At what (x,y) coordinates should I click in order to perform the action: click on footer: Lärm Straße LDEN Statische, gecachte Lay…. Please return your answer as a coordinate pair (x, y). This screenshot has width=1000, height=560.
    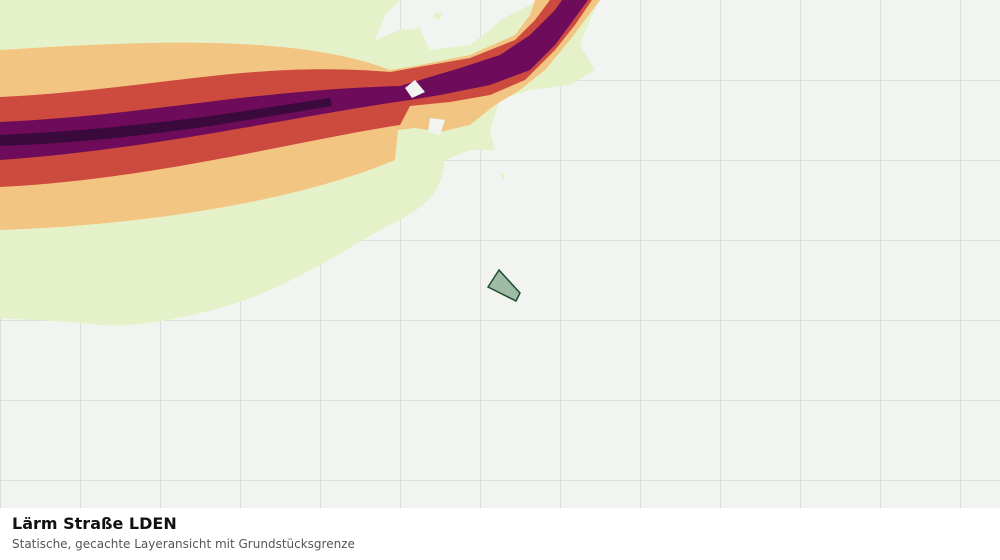
    Looking at the image, I should click on (500, 534).